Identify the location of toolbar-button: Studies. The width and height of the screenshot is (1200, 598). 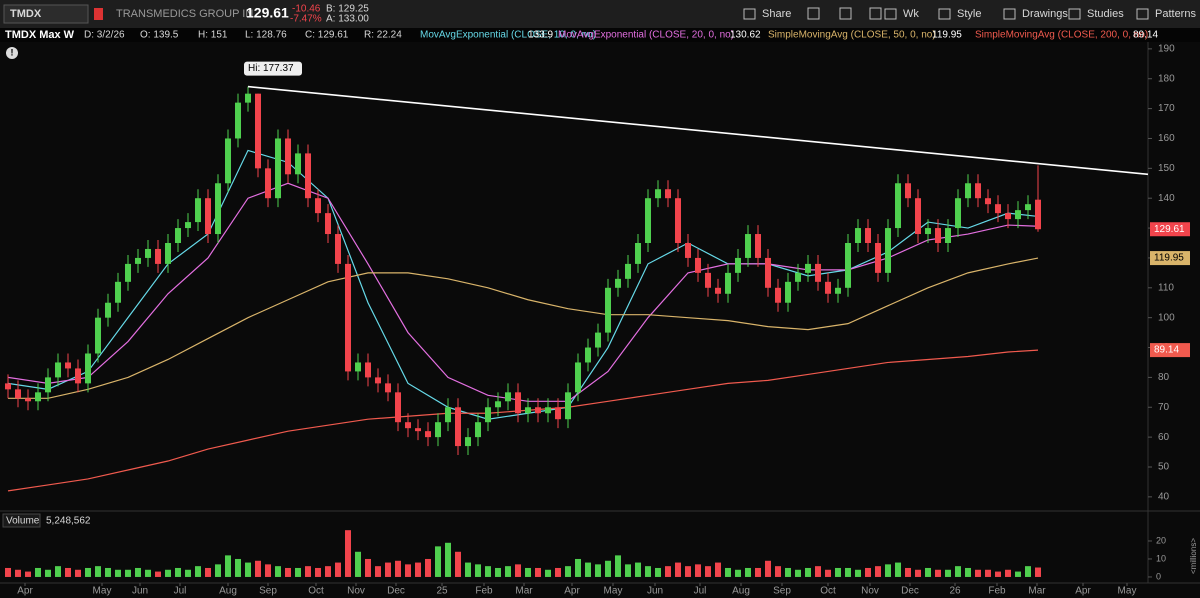
(1105, 14).